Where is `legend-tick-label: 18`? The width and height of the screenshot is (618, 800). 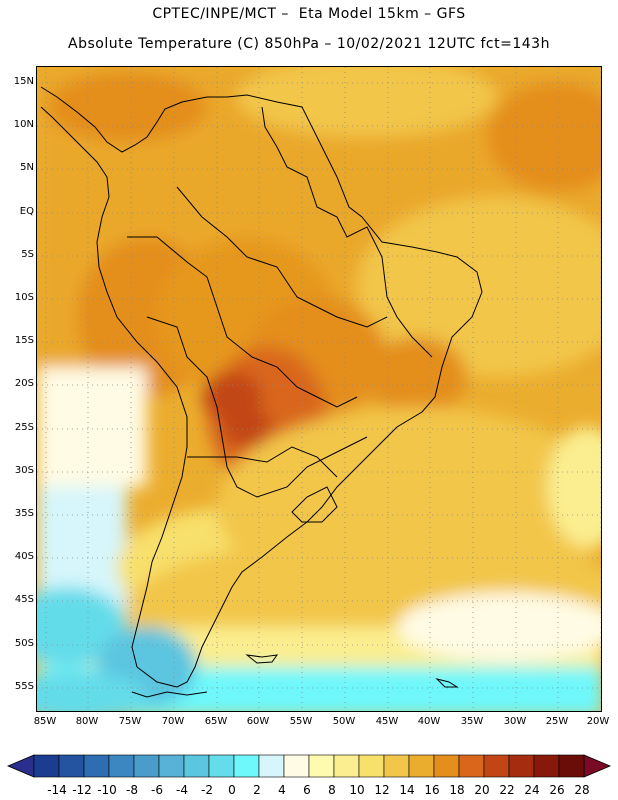 legend-tick-label: 18 is located at coordinates (456, 790).